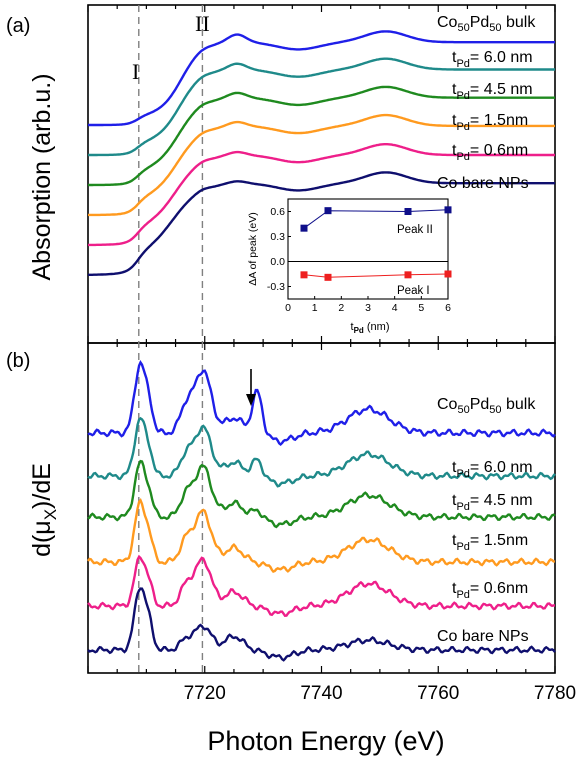  What do you see at coordinates (486, 24) in the screenshot?
I see `label-a-bulk: Co50Pd50 bulk` at bounding box center [486, 24].